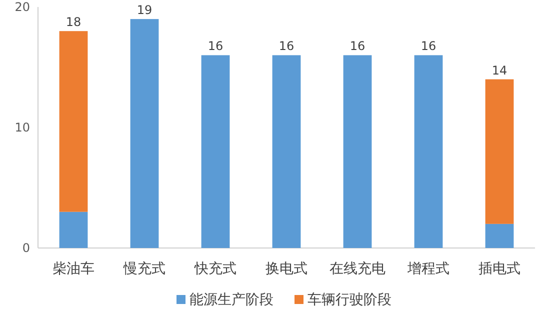 This screenshot has height=320, width=549. I want to click on x-tick-label: 在线充电, so click(358, 269).